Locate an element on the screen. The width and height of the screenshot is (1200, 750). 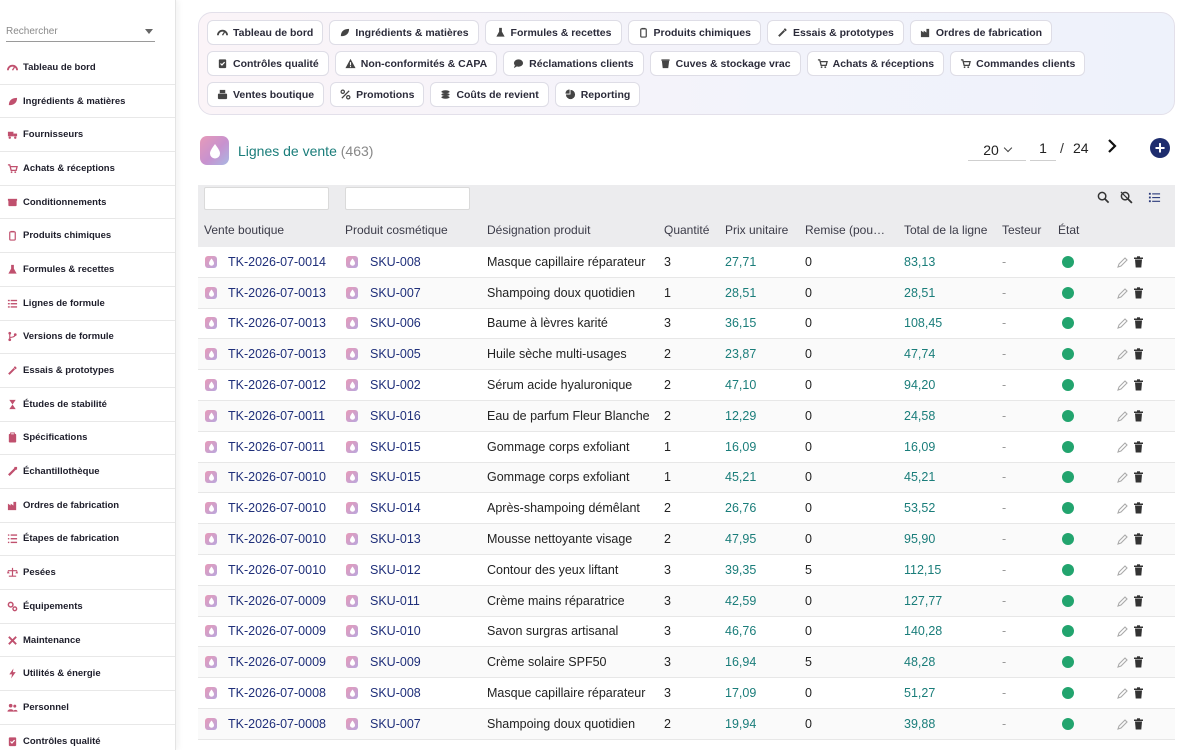
module-button: Formules & recettes is located at coordinates (553, 32).